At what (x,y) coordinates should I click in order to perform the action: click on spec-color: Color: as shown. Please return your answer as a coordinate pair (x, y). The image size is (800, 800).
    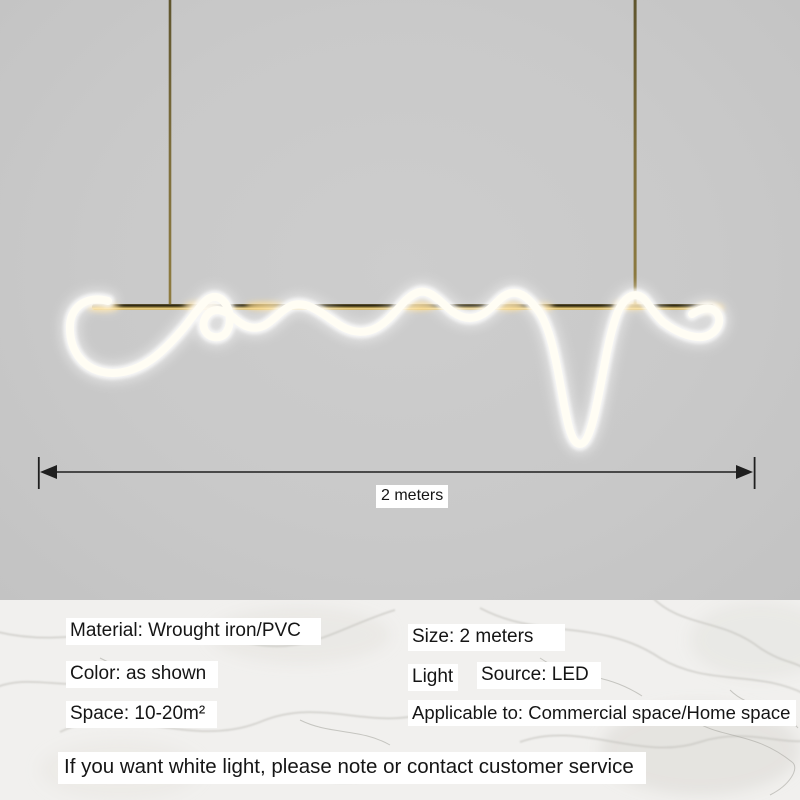
    Looking at the image, I should click on (142, 674).